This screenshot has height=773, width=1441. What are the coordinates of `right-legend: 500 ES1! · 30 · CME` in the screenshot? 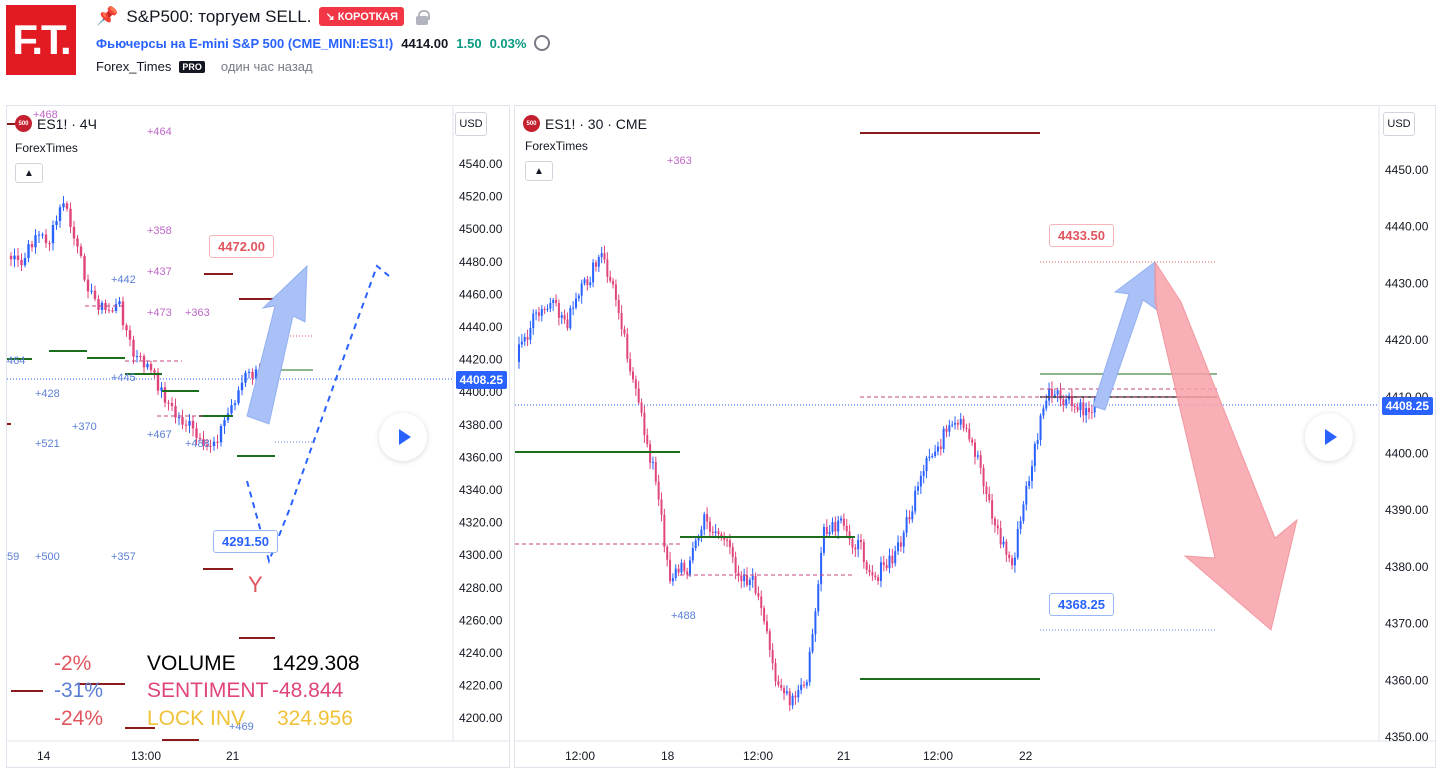 It's located at (585, 123).